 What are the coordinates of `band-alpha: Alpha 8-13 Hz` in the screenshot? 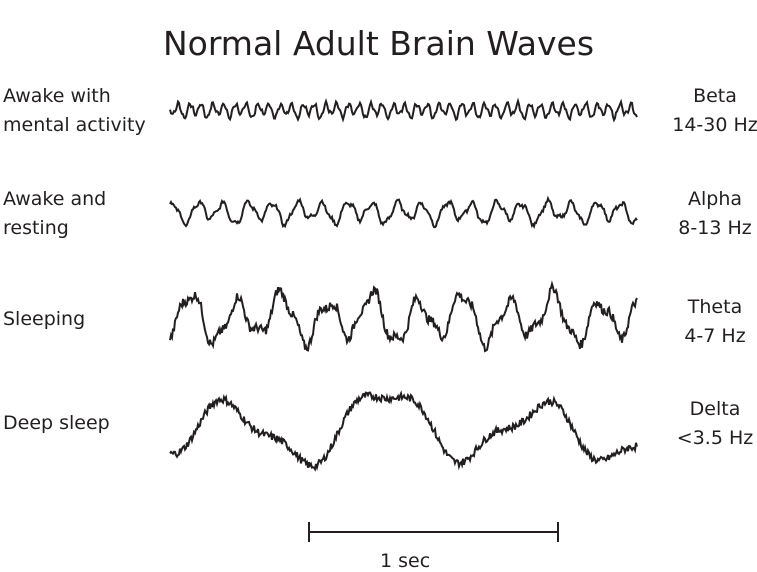 It's located at (708, 214).